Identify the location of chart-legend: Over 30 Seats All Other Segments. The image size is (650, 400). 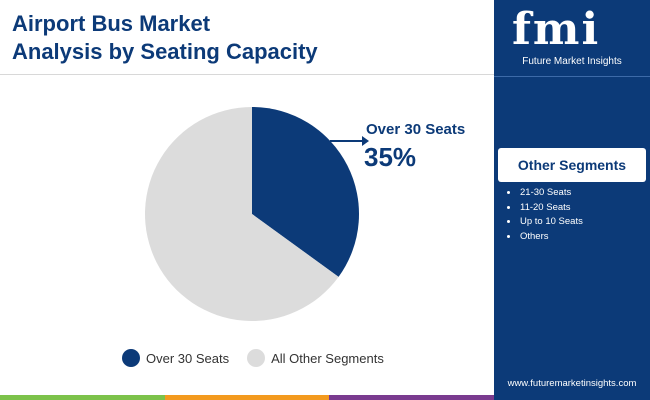
(253, 358).